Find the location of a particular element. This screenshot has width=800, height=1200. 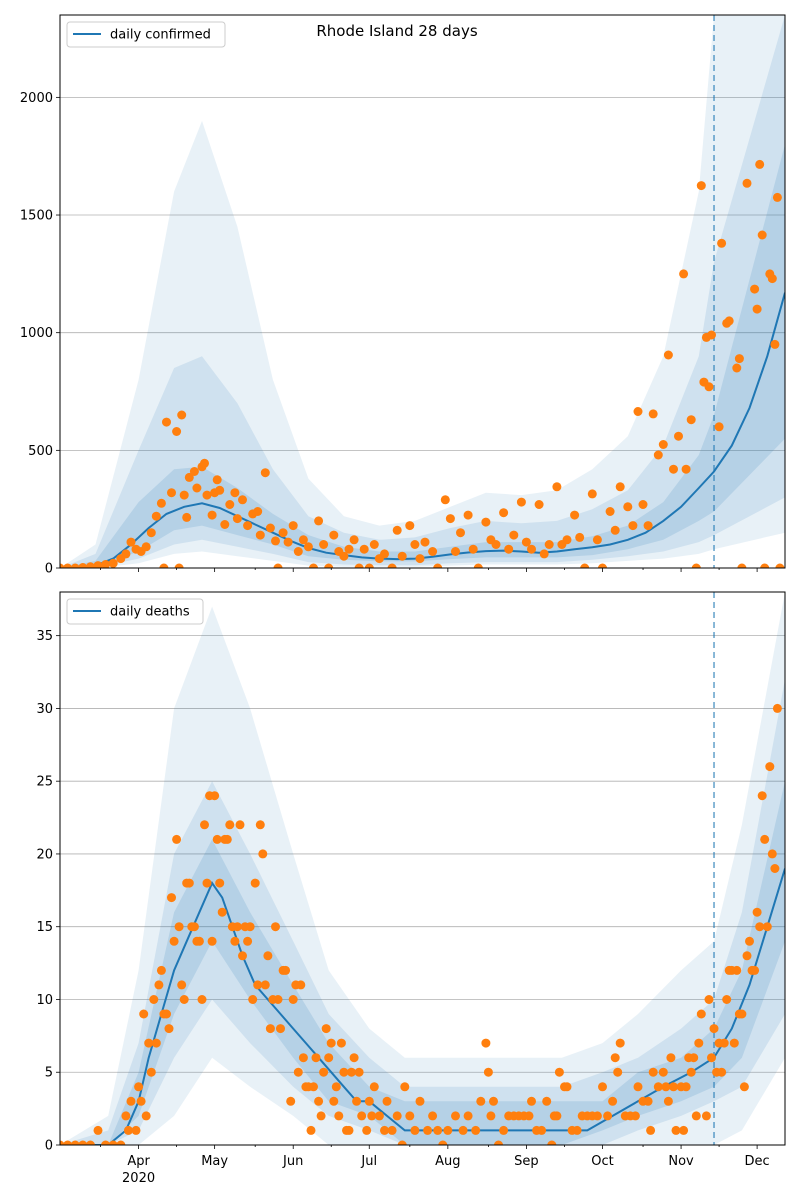

confirmed-y-axis: 0 500 1000 1500 2000 is located at coordinates (40, 334).